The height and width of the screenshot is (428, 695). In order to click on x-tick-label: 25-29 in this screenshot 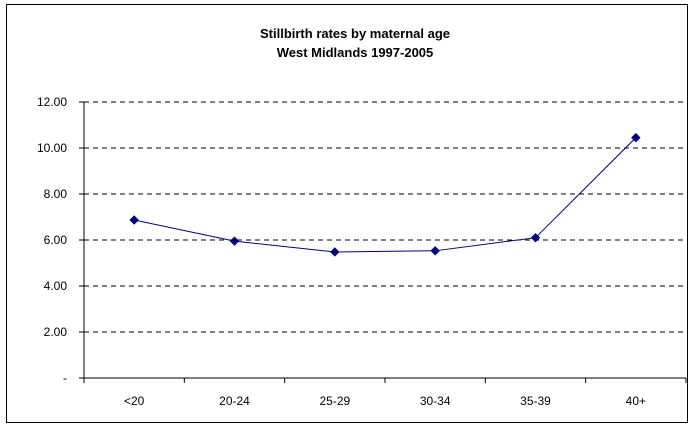, I will do `click(334, 401)`.